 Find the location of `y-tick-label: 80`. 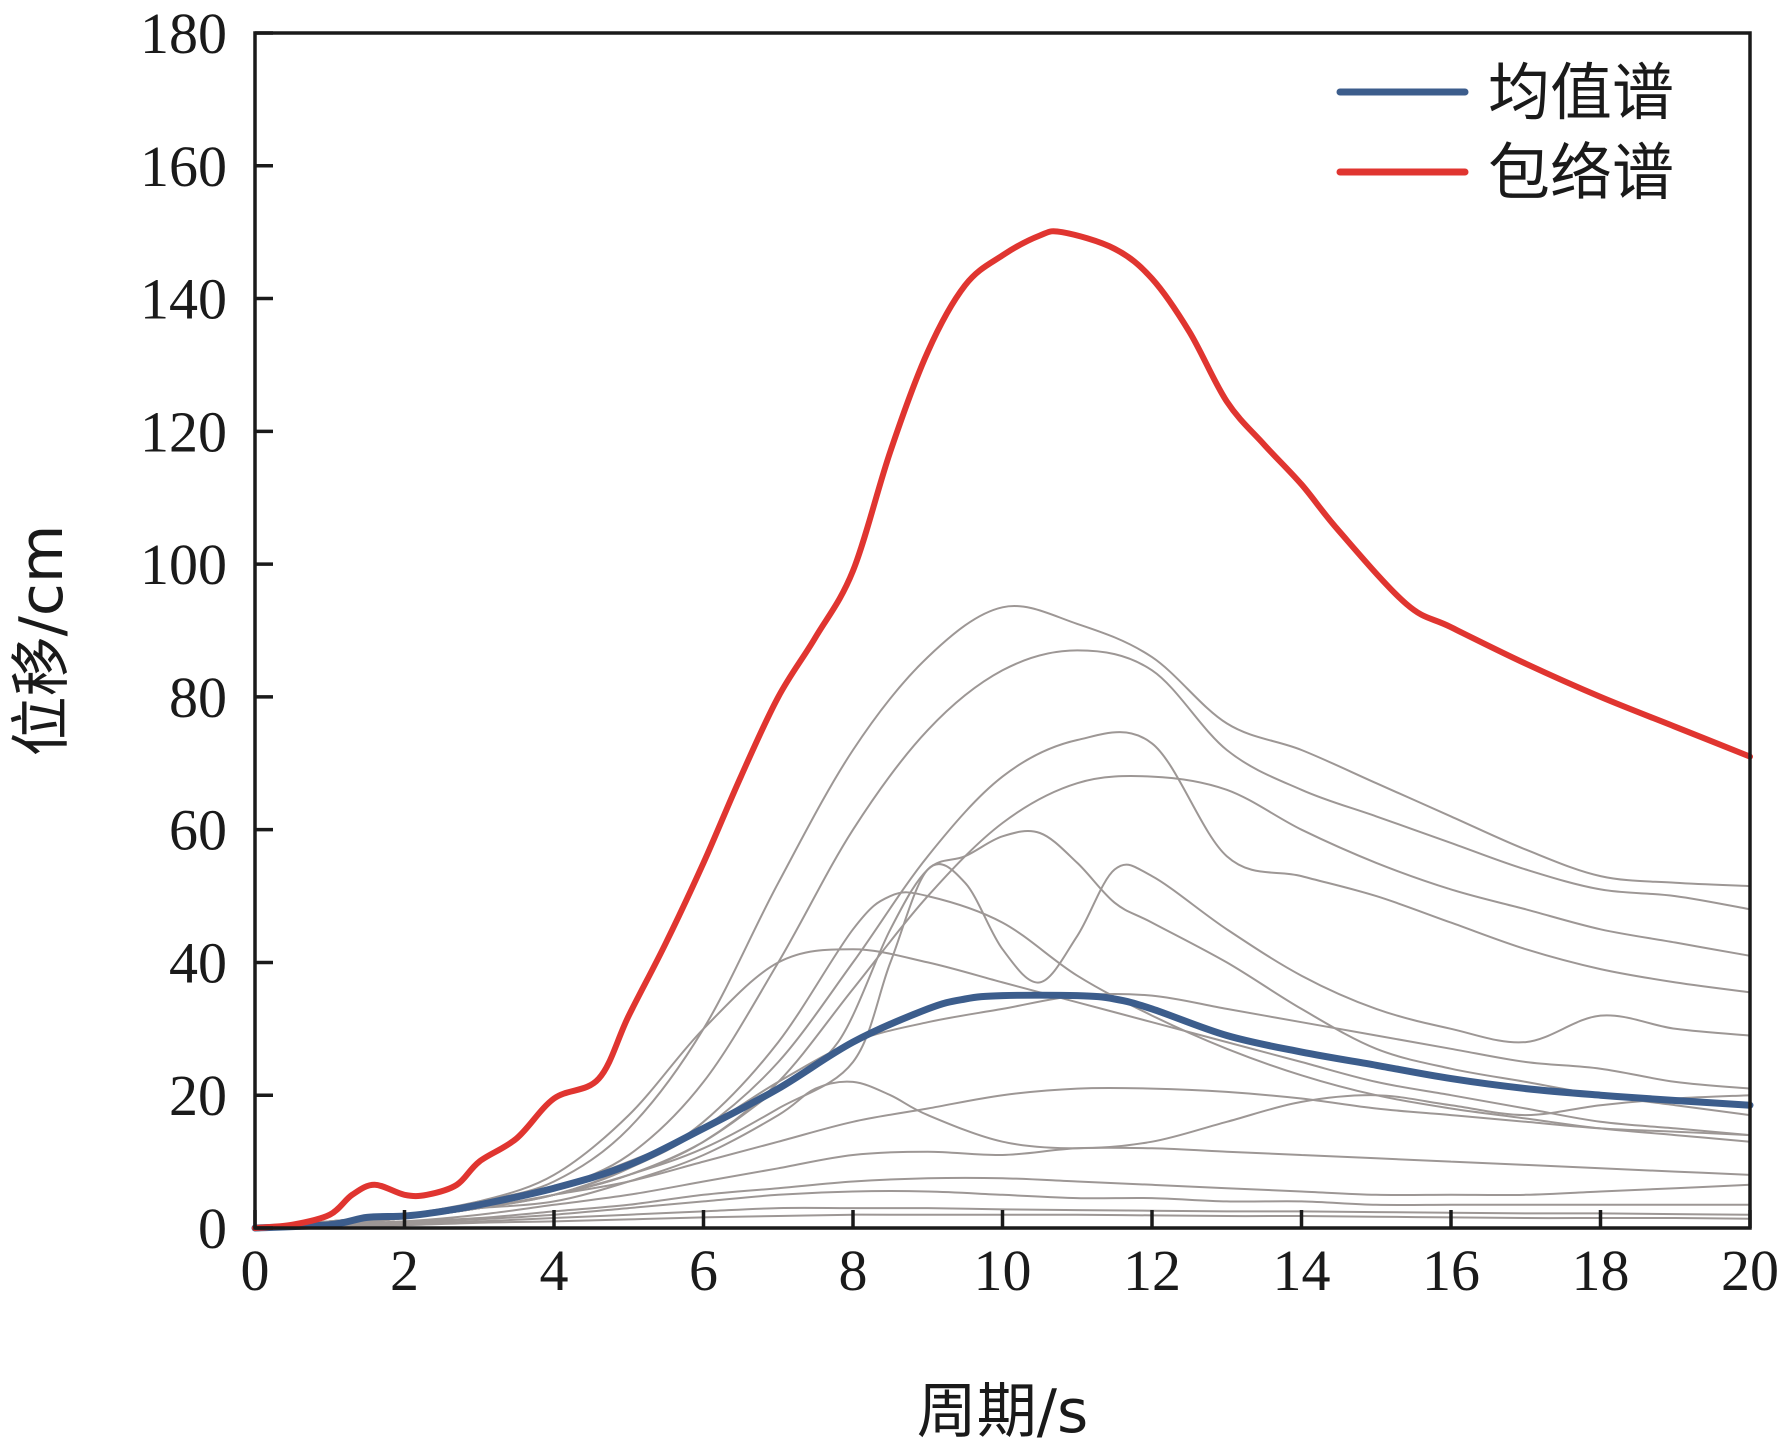

y-tick-label: 80 is located at coordinates (198, 697).